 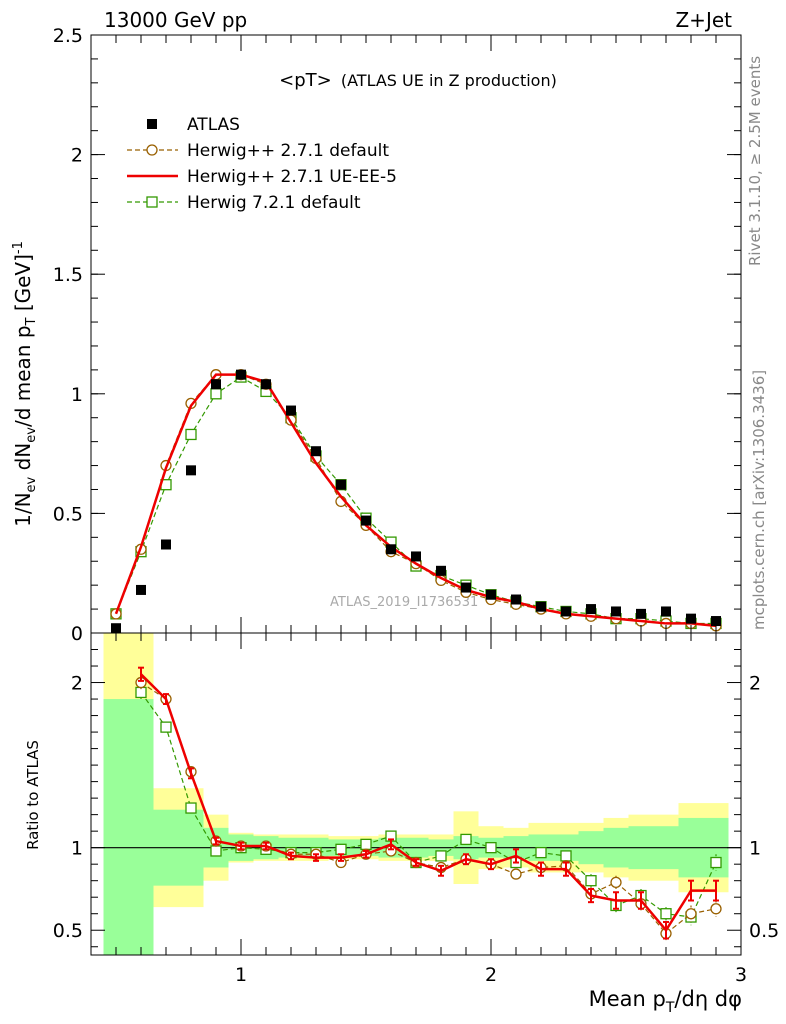 What do you see at coordinates (23, 460) in the screenshot?
I see `ylabel-b: dN` at bounding box center [23, 460].